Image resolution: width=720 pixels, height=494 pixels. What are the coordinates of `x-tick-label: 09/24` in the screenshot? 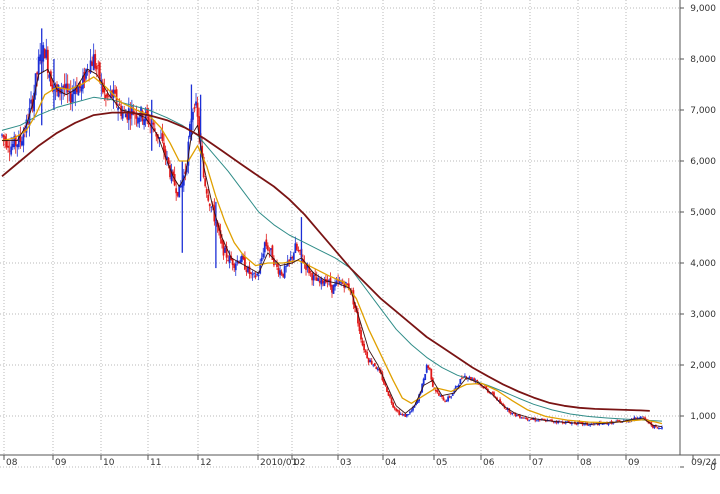 It's located at (704, 463).